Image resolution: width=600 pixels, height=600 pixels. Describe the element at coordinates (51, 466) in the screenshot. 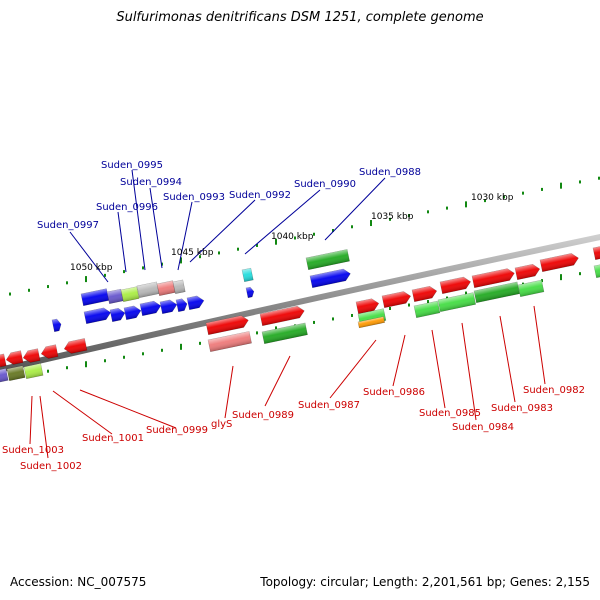

I see `gene-label-bottom: Suden_1002` at that location.